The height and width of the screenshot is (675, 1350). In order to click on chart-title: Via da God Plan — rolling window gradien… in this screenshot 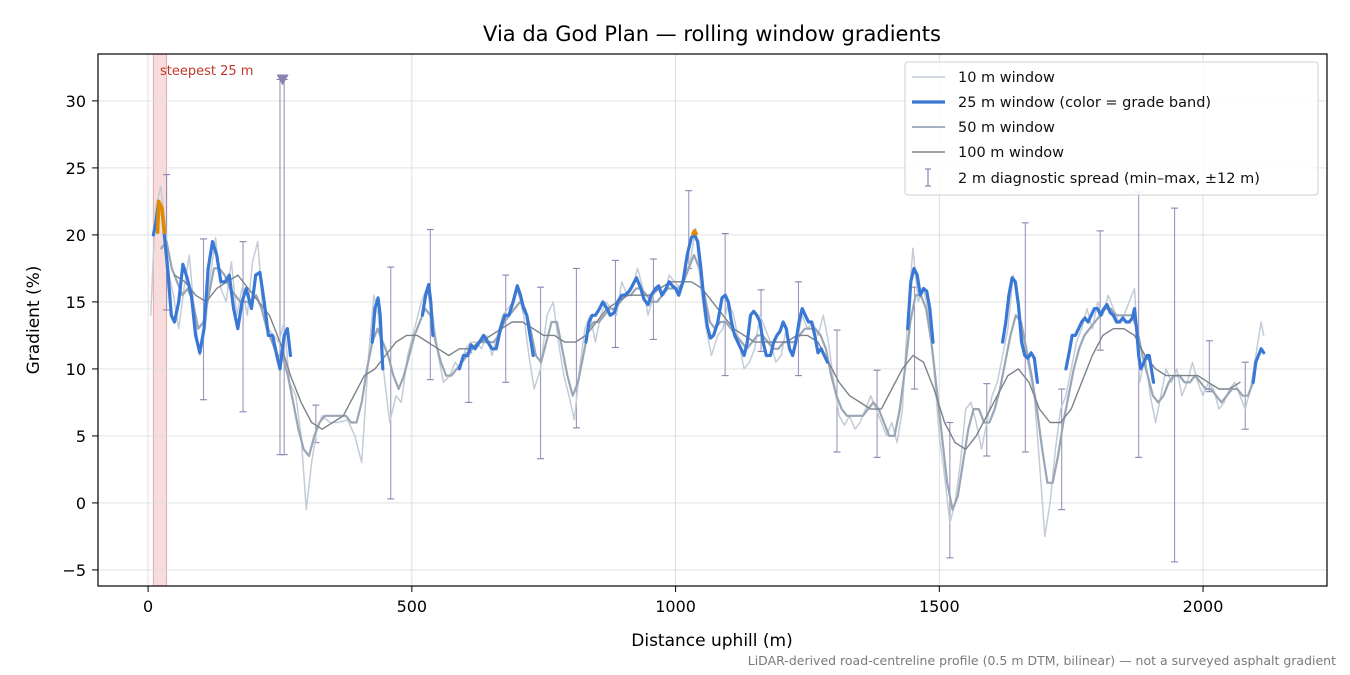, I will do `click(712, 34)`.